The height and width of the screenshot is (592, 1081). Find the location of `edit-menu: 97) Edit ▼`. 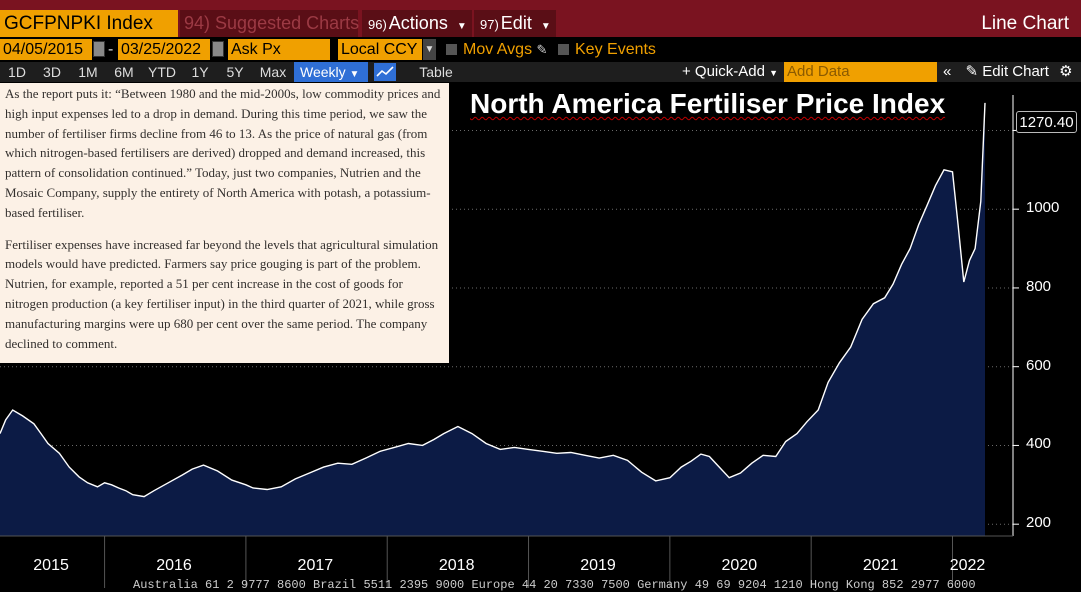

edit-menu: 97) Edit ▼ is located at coordinates (515, 23).